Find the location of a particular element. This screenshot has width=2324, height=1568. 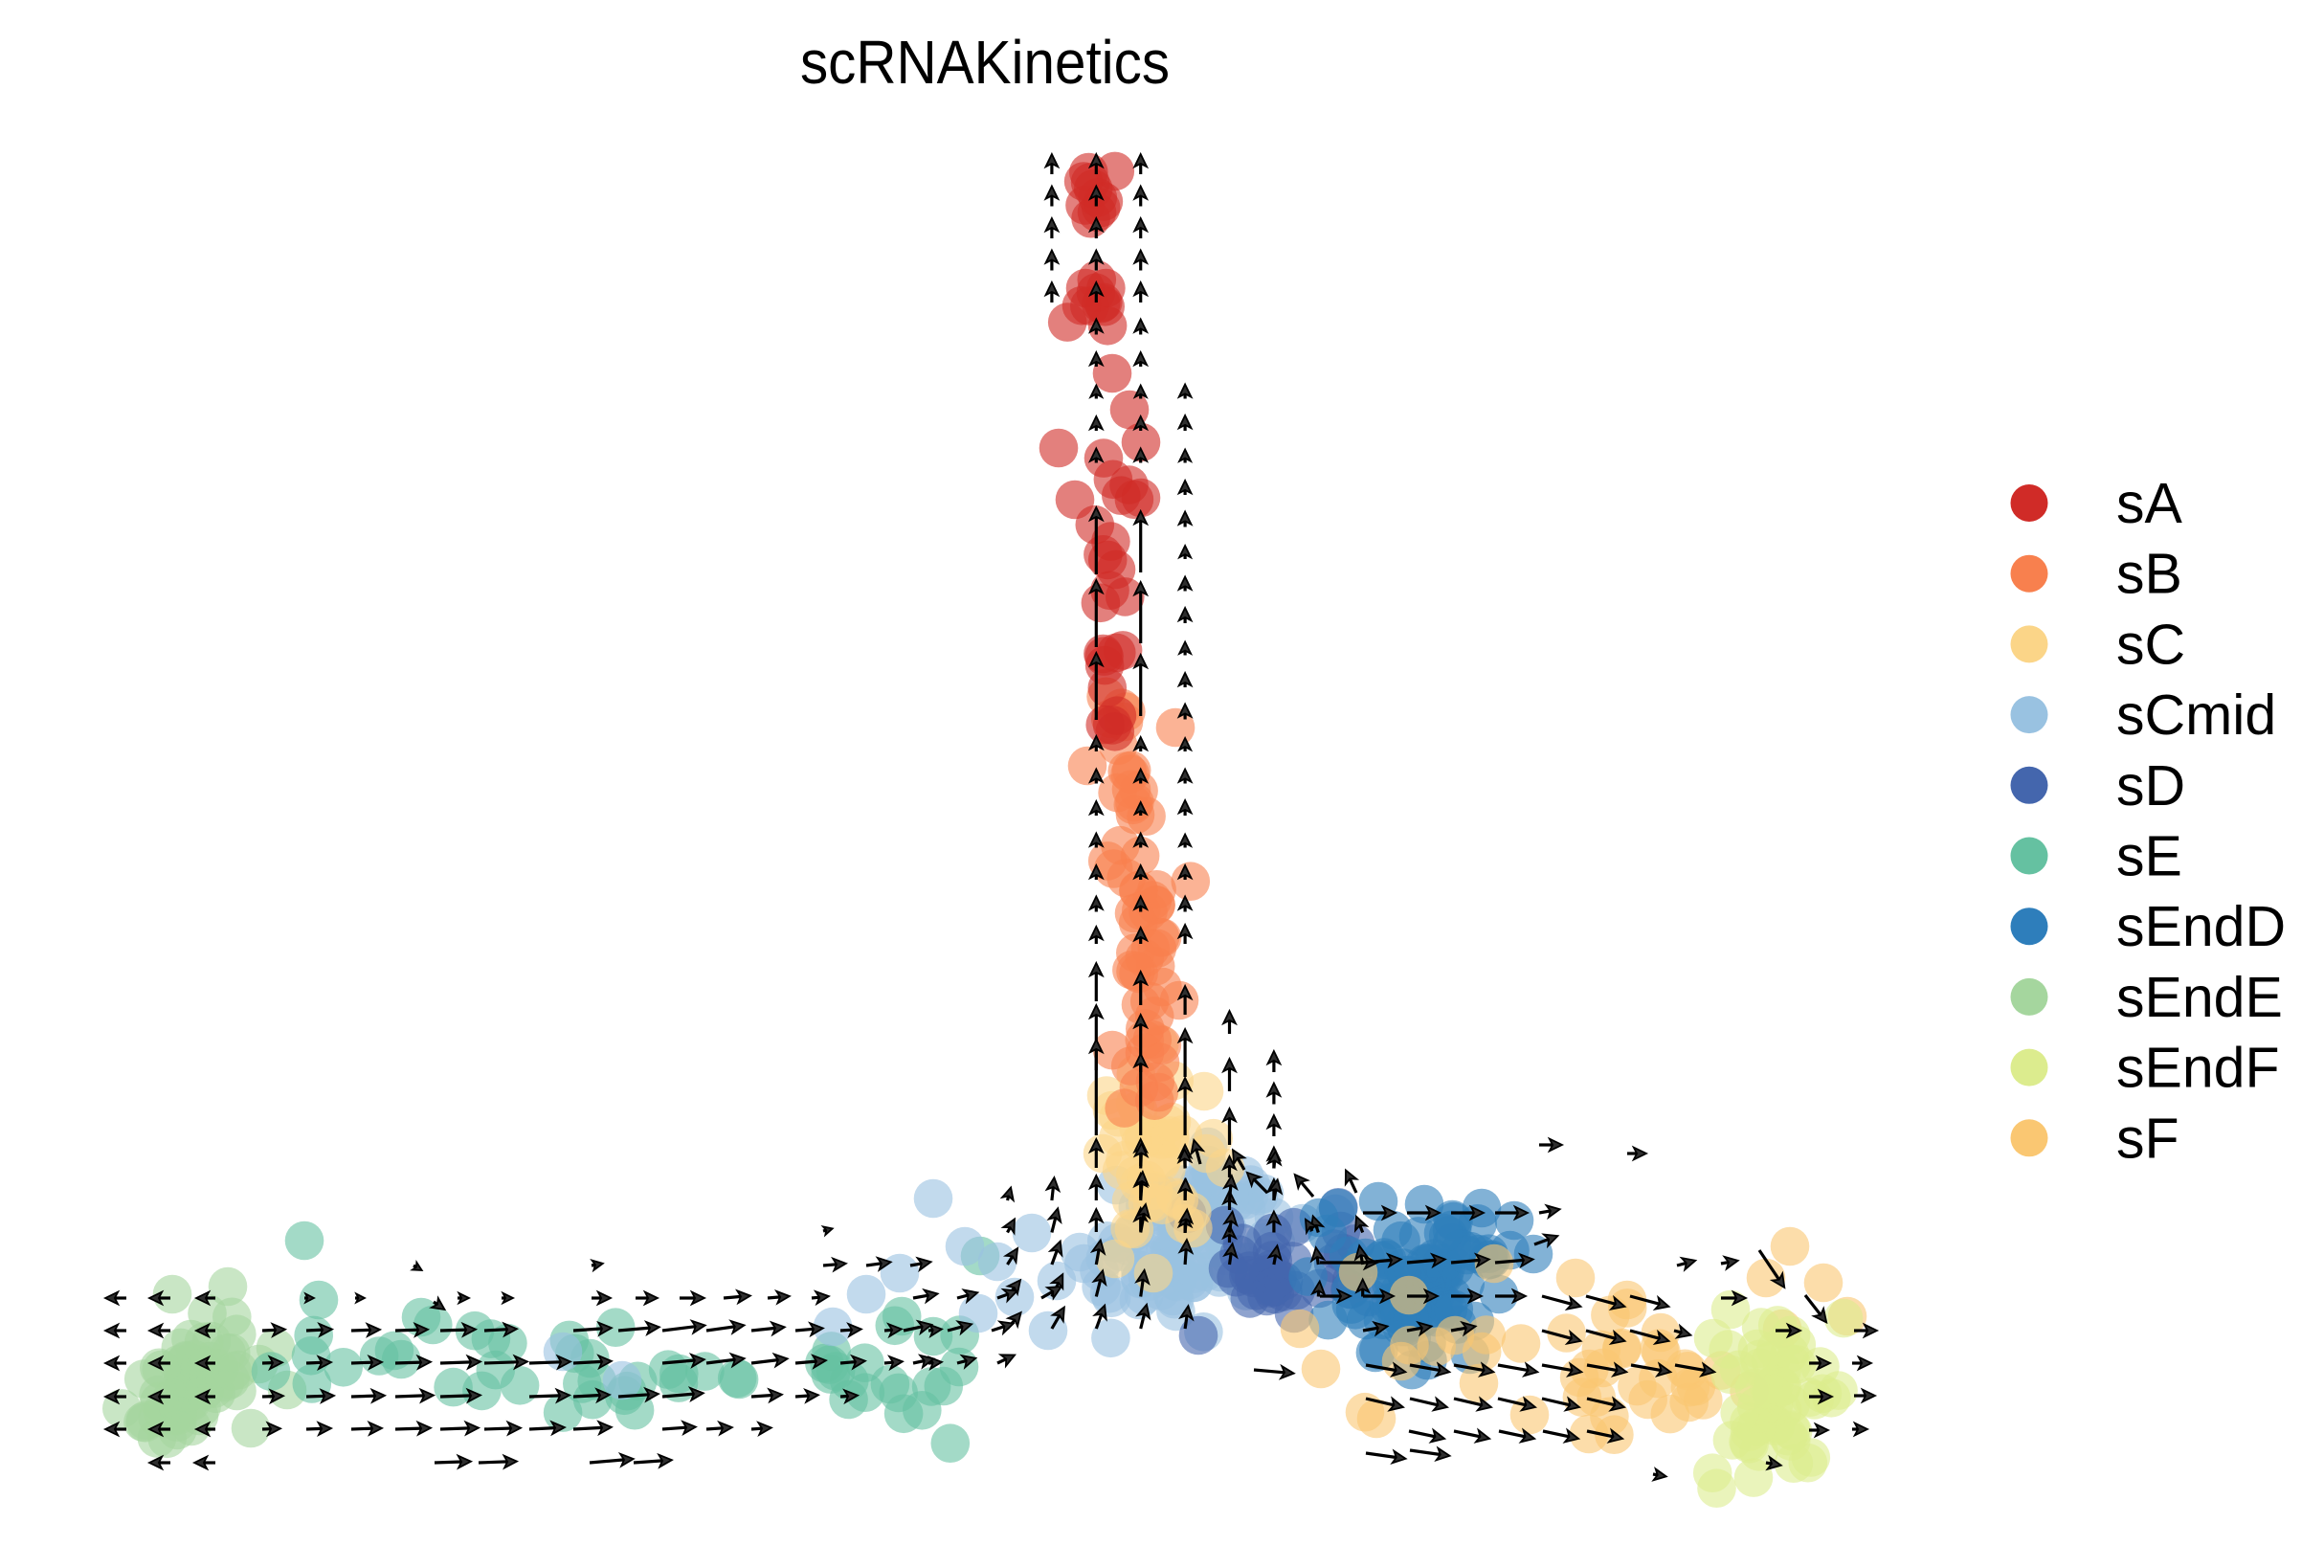

svg-text: scRNAKinetics is located at coordinates (985, 62).